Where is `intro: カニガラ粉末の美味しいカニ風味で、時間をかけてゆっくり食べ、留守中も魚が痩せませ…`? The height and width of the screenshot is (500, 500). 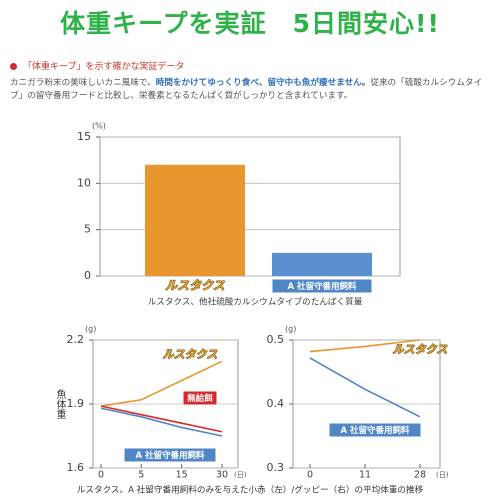 intro: カニガラ粉末の美味しいカニ風味で、時間をかけてゆっくり食べ、留守中も魚が痩せませ… is located at coordinates (251, 90).